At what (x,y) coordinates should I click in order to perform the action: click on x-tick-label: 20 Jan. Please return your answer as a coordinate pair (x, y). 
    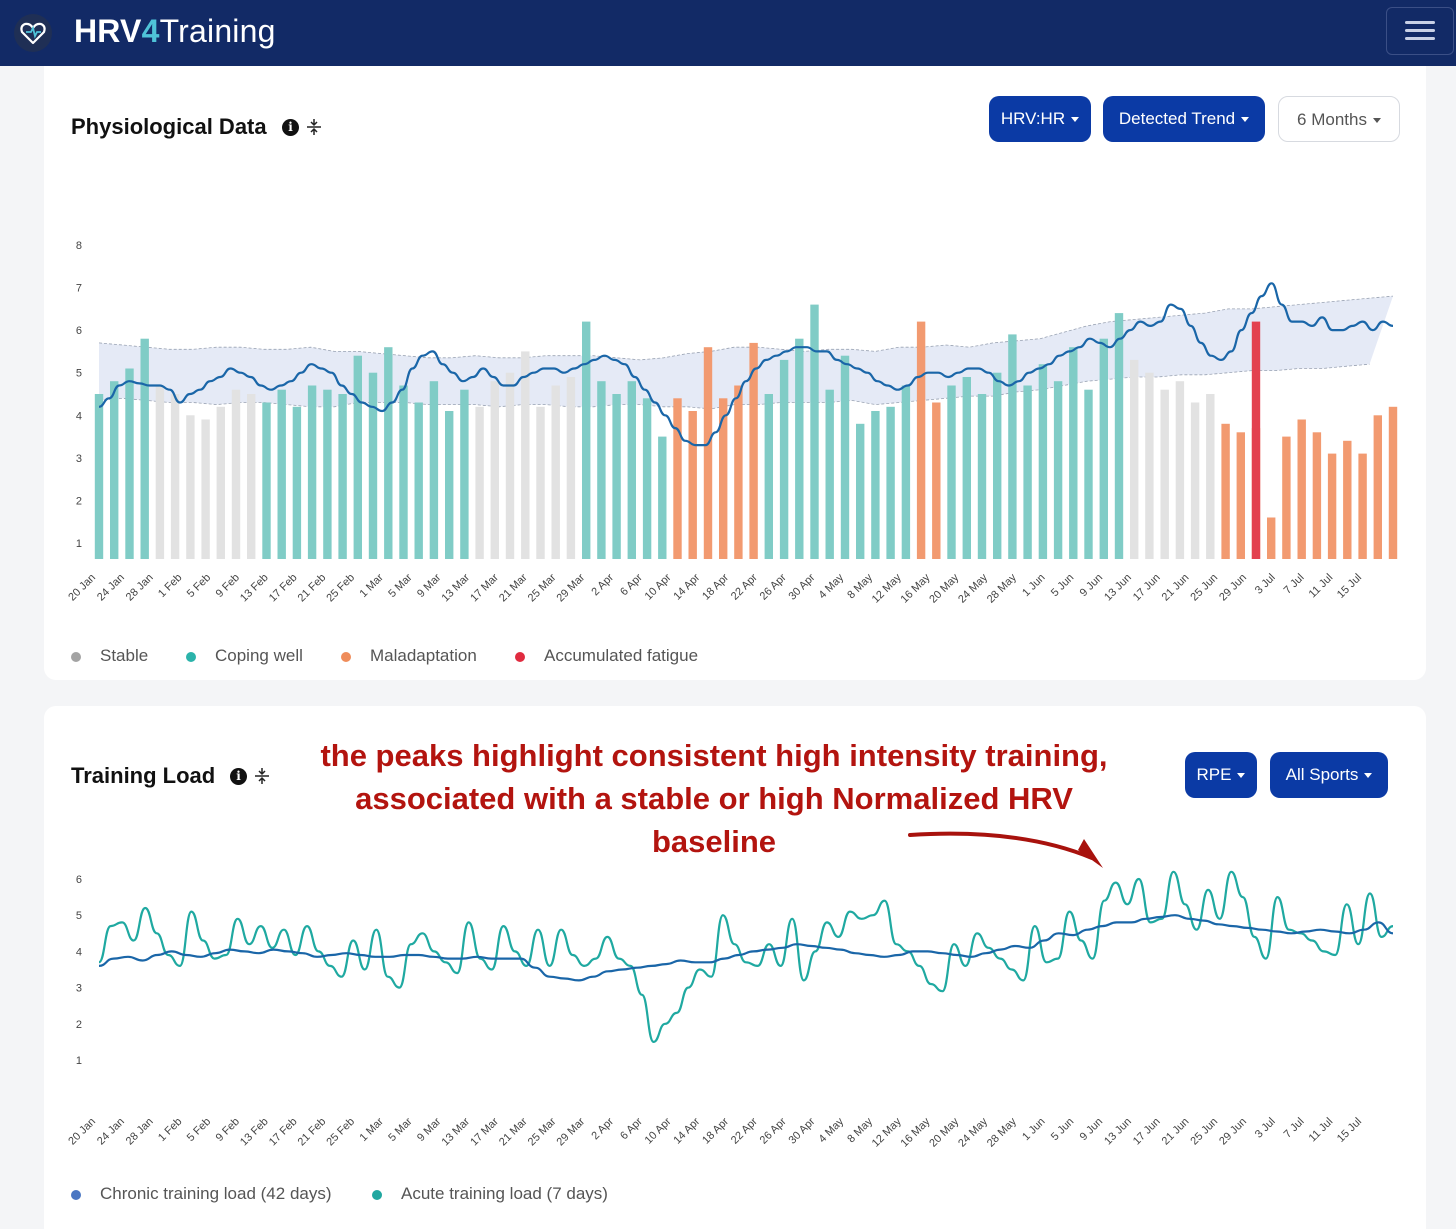
    Looking at the image, I should click on (82, 1132).